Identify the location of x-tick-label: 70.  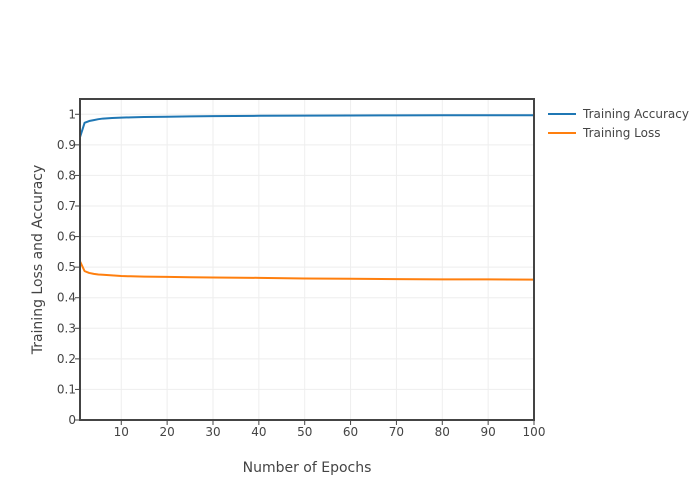
(396, 432).